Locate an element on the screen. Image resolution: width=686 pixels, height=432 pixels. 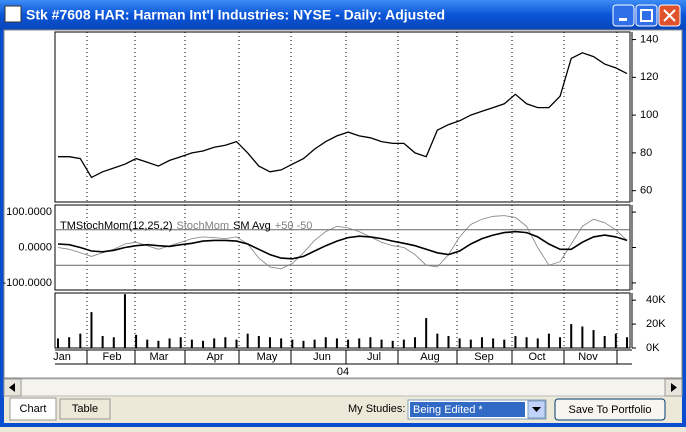
selection is located at coordinates (467, 409).